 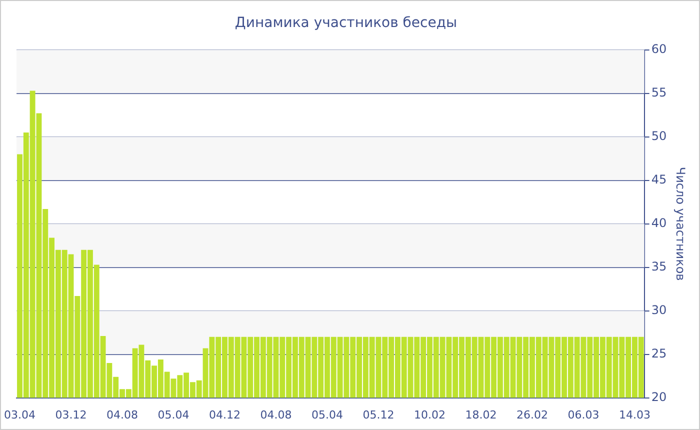 I want to click on y-tick-label: 30, so click(x=659, y=309).